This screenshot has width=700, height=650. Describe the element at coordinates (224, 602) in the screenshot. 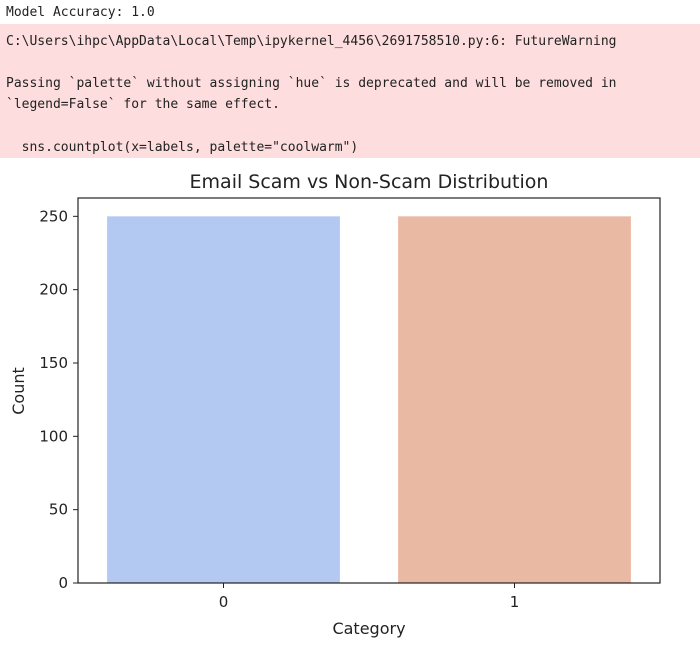

I see `x-tick-label: 0` at that location.